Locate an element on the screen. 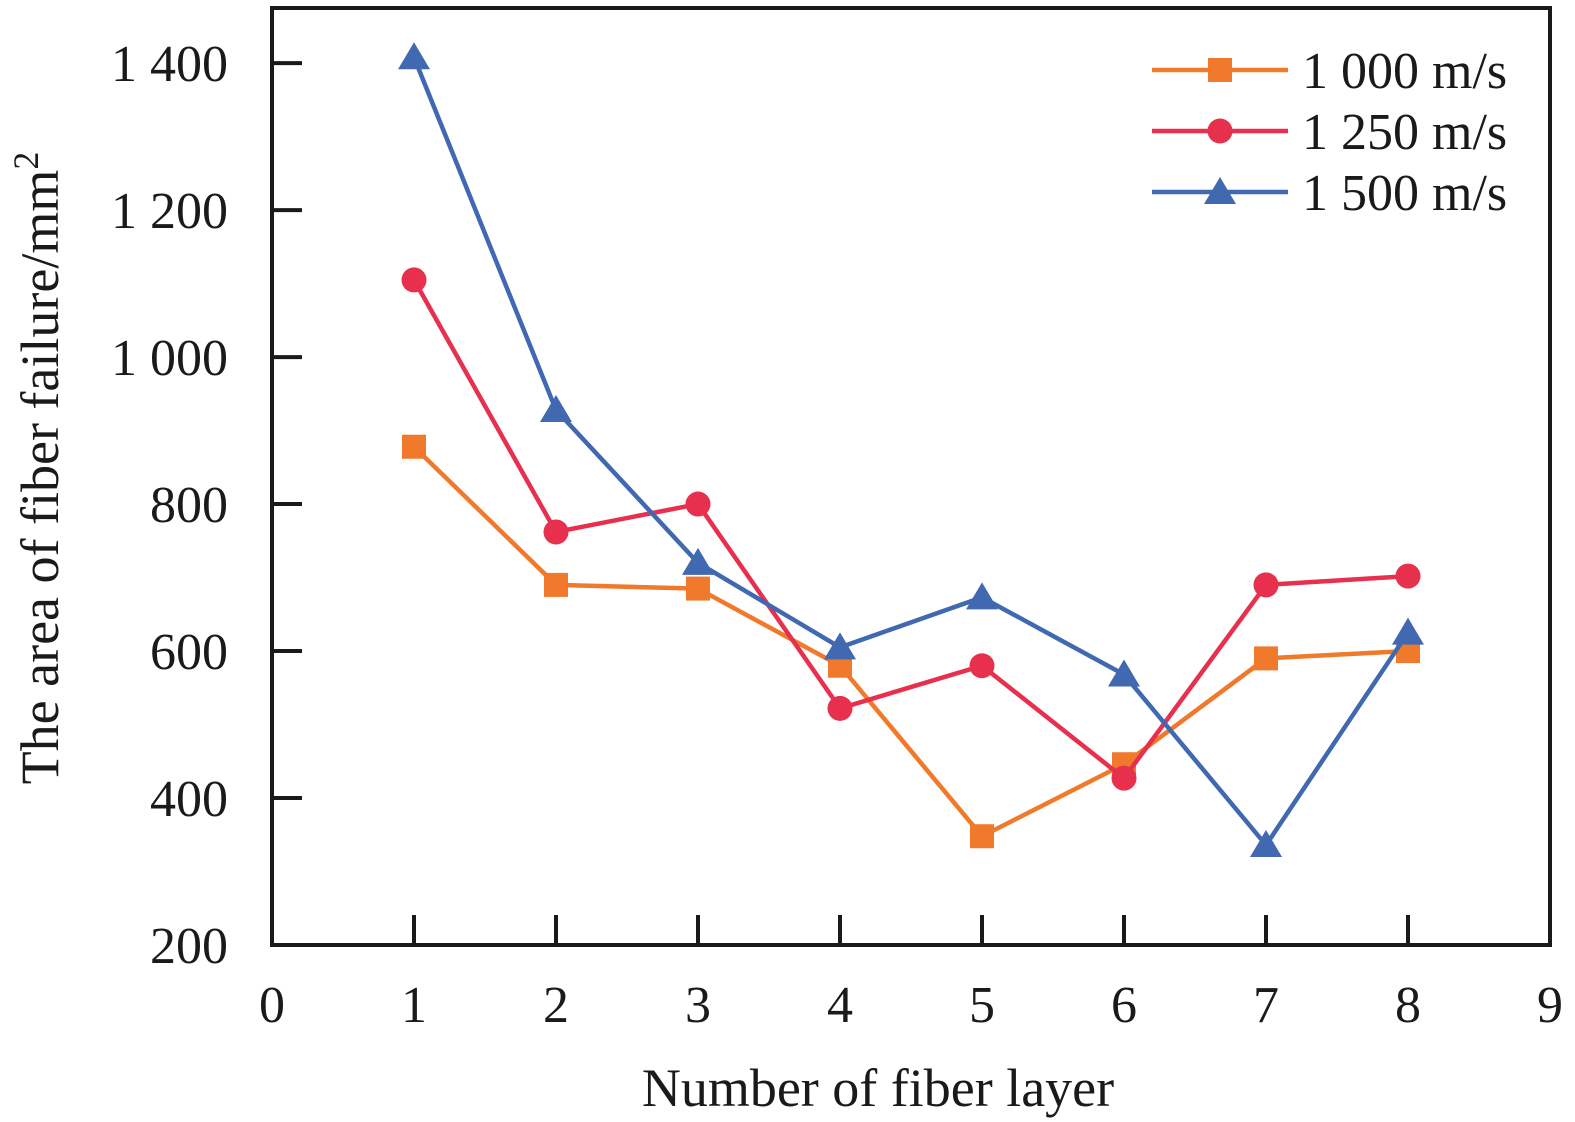  x-tick-label: 6 is located at coordinates (1124, 1005).